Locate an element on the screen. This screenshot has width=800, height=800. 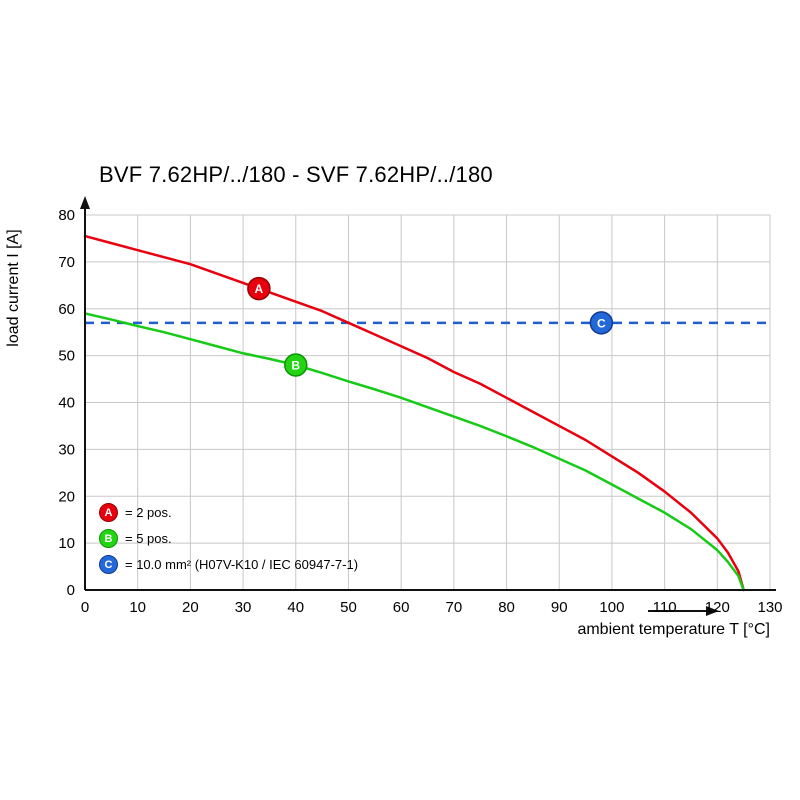
marker-letter-C: C is located at coordinates (601, 323).